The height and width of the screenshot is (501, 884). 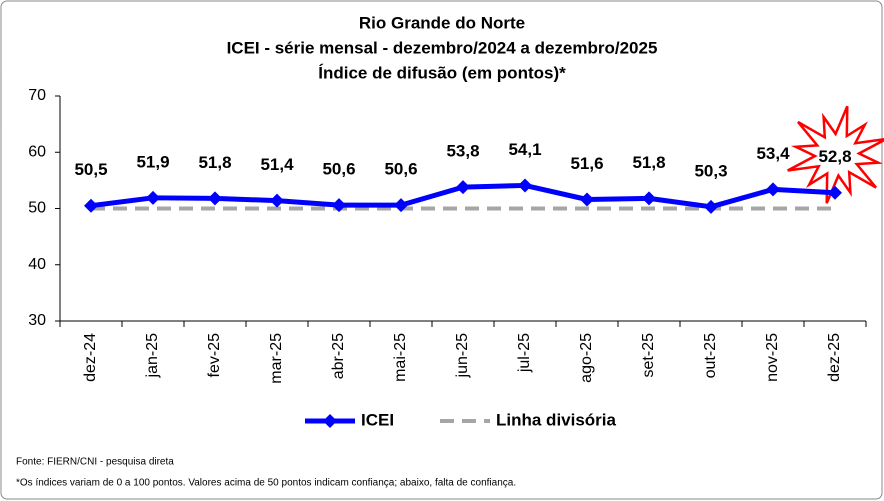 I want to click on x-tick-label: jan-25, so click(x=152, y=356).